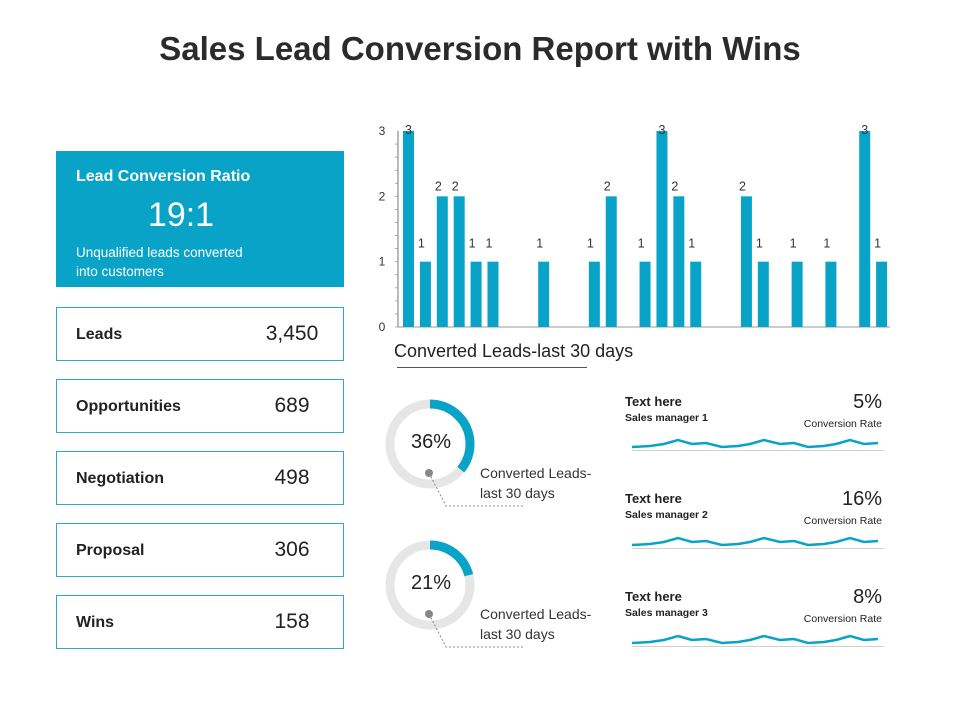  Describe the element at coordinates (867, 597) in the screenshot. I see `manager-3-percent: 8%` at that location.